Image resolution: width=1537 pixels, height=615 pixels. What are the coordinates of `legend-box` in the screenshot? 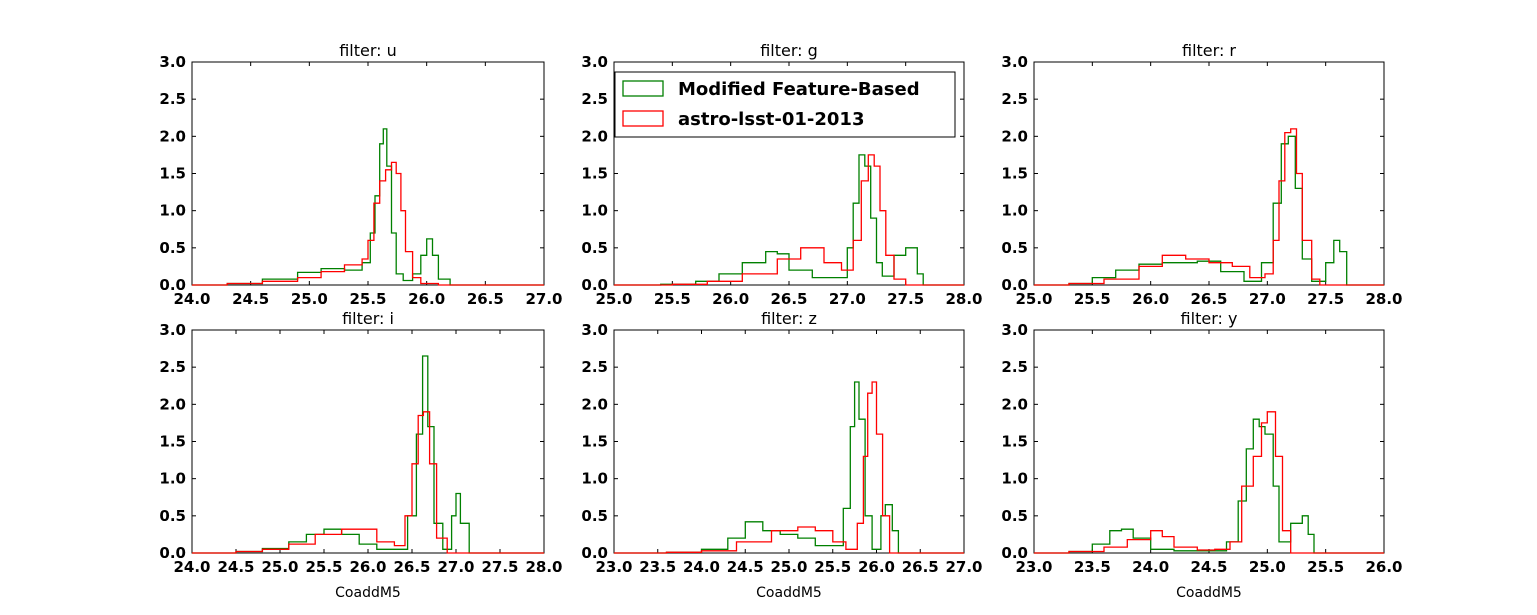 It's located at (785, 104).